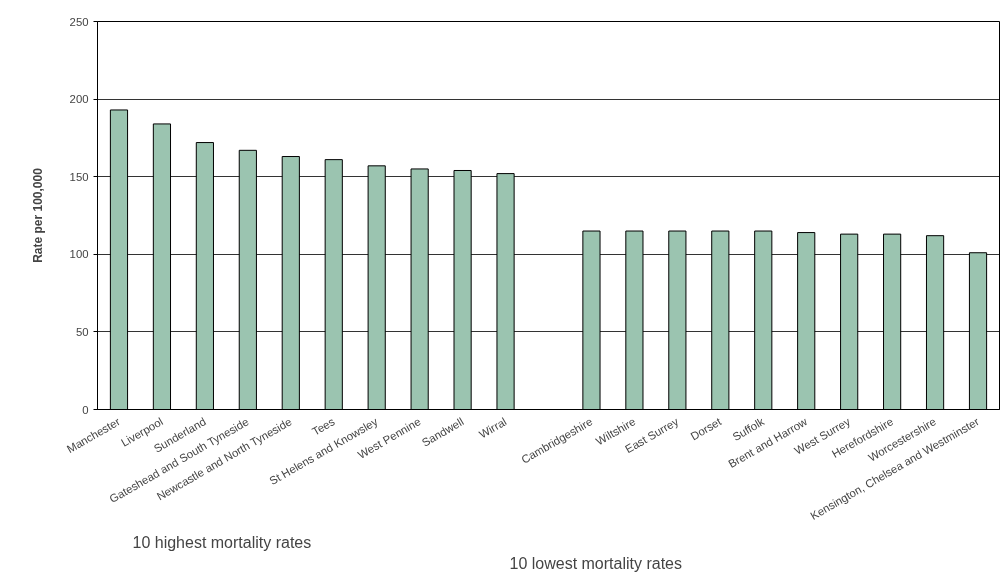 The image size is (1003, 572). What do you see at coordinates (79, 254) in the screenshot?
I see `y-tick-label: 100` at bounding box center [79, 254].